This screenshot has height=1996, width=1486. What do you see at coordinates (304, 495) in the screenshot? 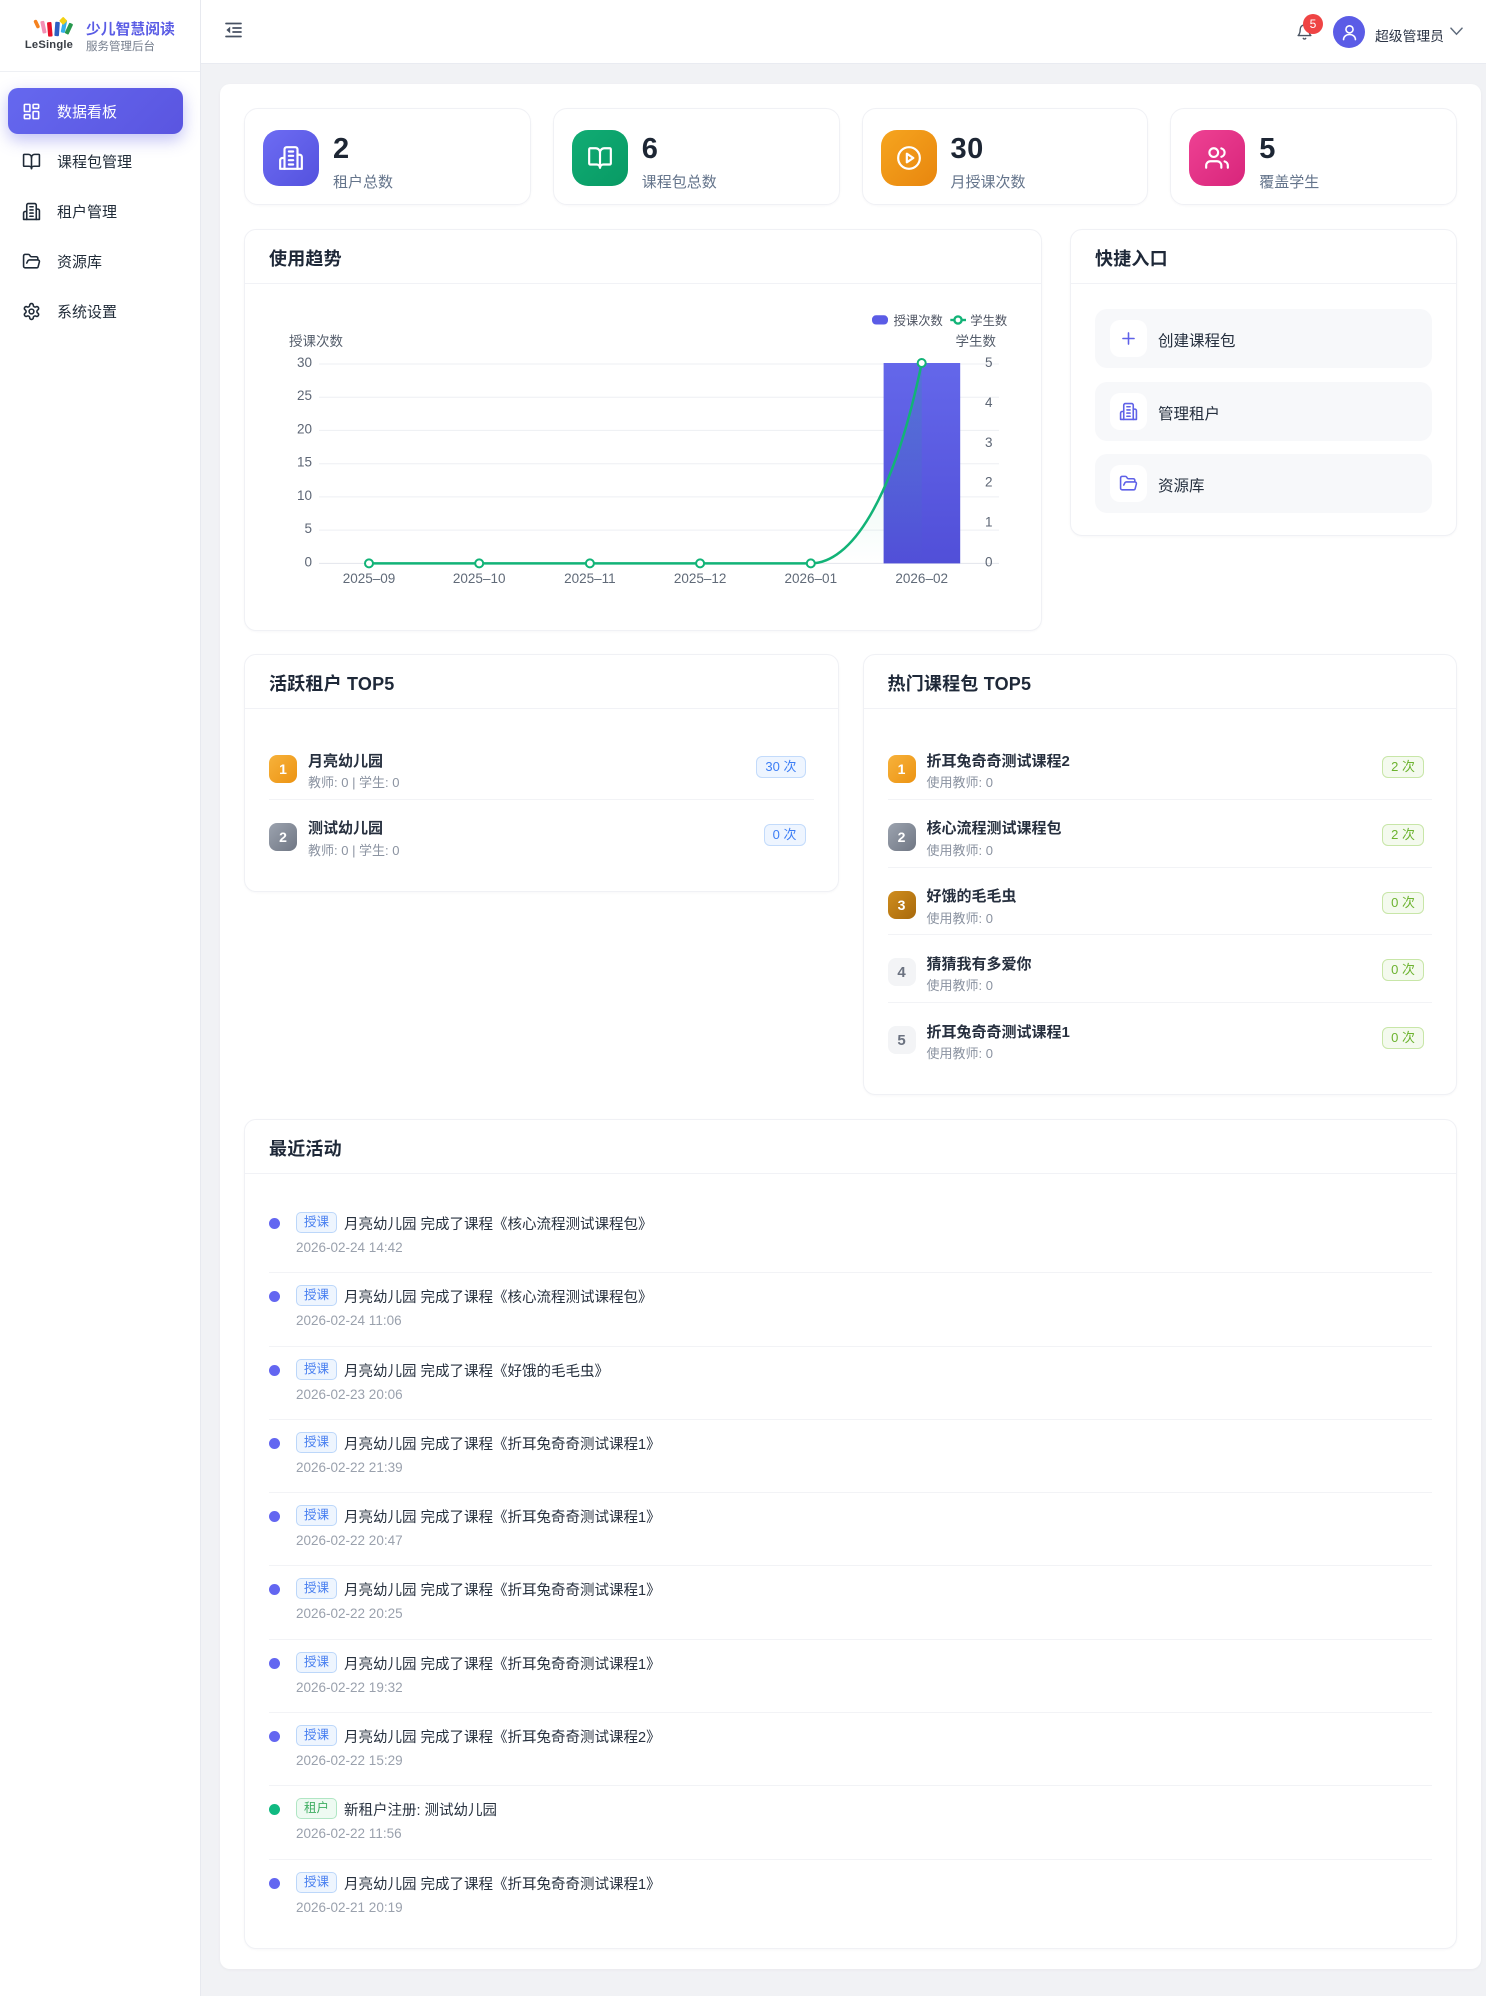
I see `svg-text: 10` at bounding box center [304, 495].